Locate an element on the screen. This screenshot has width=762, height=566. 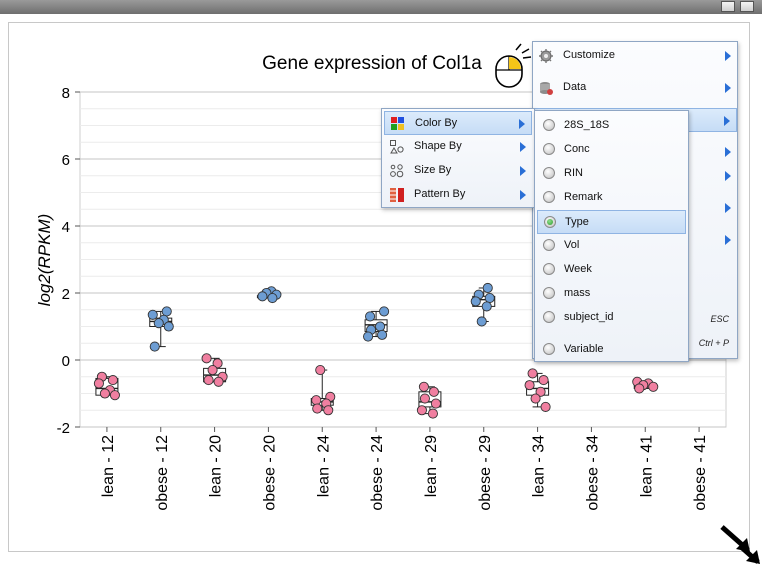
attr-option: subject_id is located at coordinates (611, 318).